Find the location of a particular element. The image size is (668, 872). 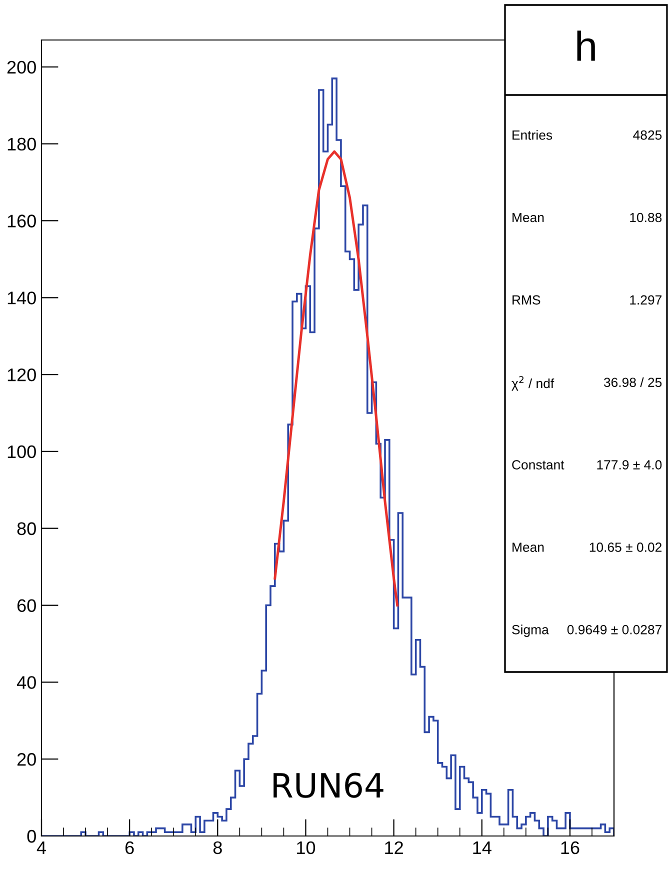

y-tick-label: 200 is located at coordinates (21, 67).